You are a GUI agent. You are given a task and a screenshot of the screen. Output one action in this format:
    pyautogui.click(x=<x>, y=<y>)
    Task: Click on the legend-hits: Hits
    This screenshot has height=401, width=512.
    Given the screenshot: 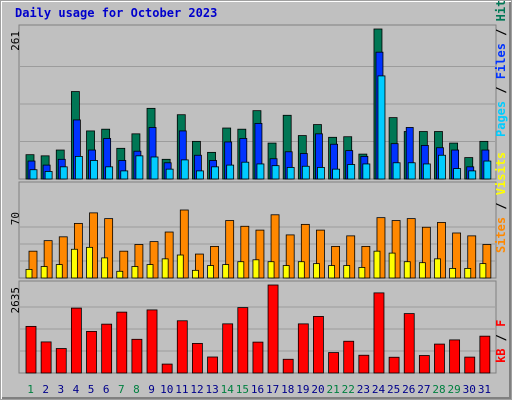 What is the action you would take?
    pyautogui.click(x=501, y=11)
    